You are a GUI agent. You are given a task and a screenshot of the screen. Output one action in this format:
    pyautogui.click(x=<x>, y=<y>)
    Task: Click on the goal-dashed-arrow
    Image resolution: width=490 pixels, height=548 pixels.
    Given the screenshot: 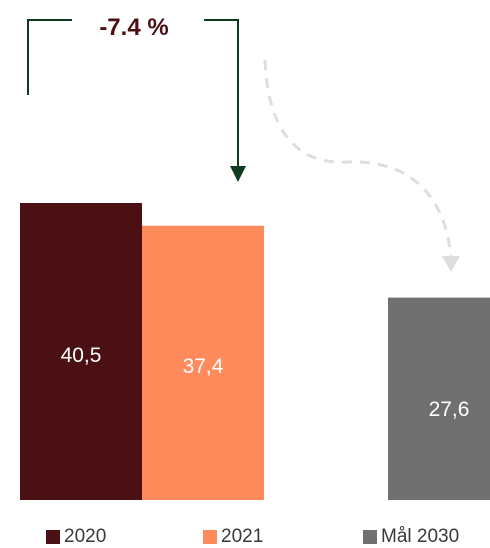 What is the action you would take?
    pyautogui.click(x=358, y=159)
    